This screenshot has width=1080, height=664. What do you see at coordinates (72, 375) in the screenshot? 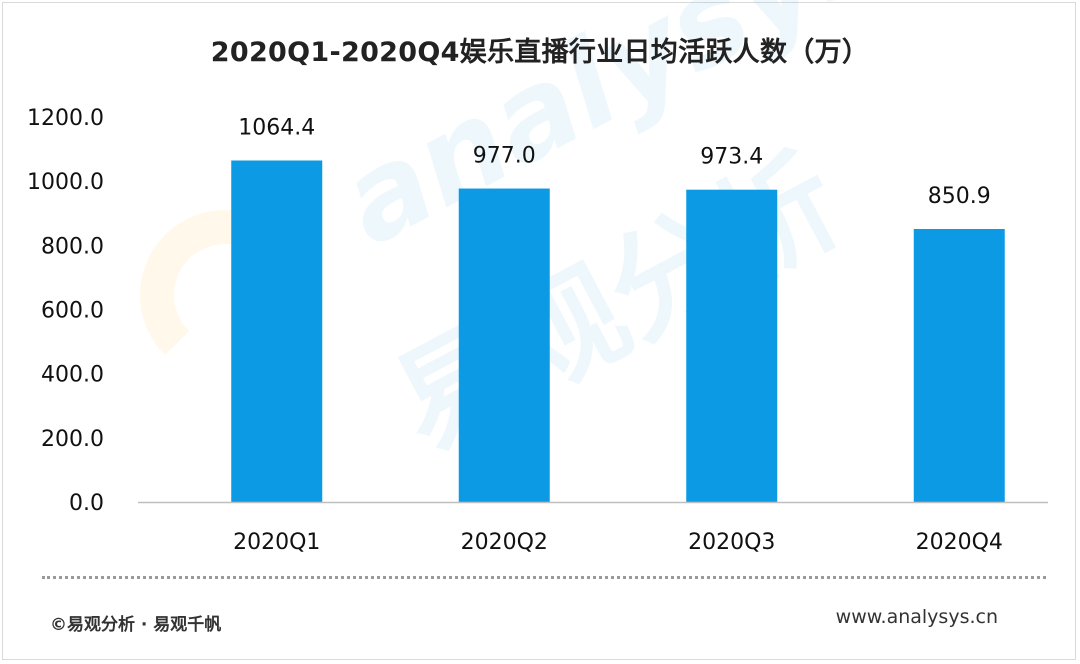
I see `y-tick-label: 400.0` at bounding box center [72, 375].